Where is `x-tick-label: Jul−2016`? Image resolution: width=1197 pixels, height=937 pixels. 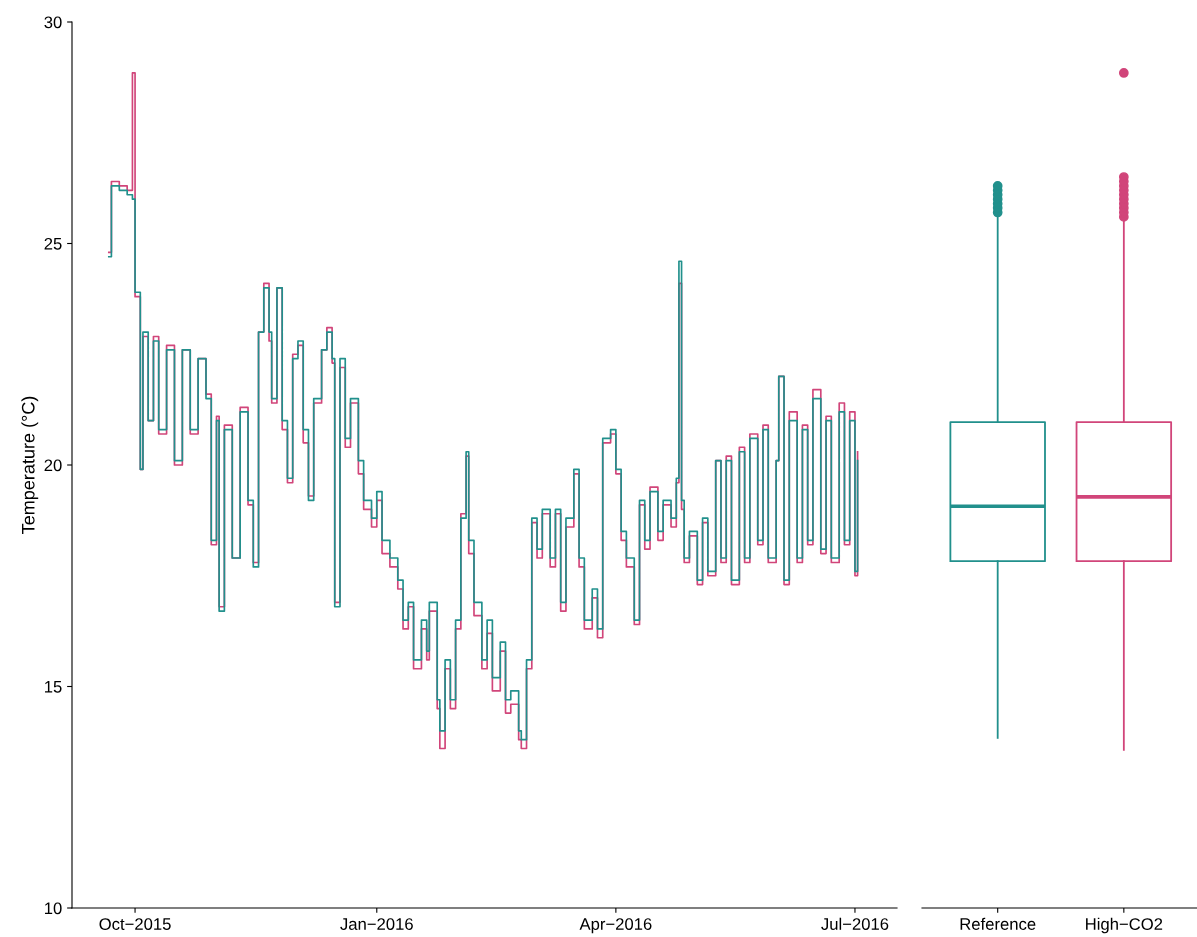 x-tick-label: Jul−2016 is located at coordinates (855, 923).